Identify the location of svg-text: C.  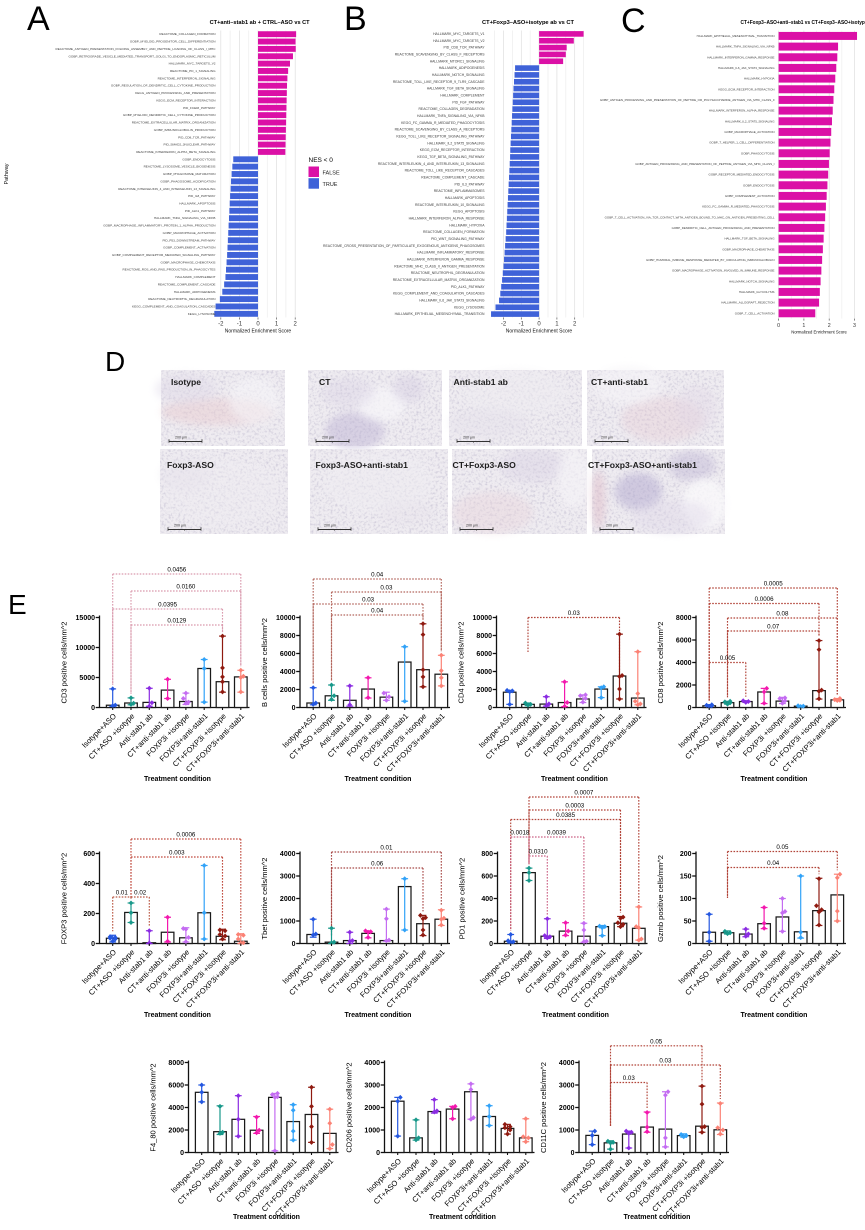
(633, 21).